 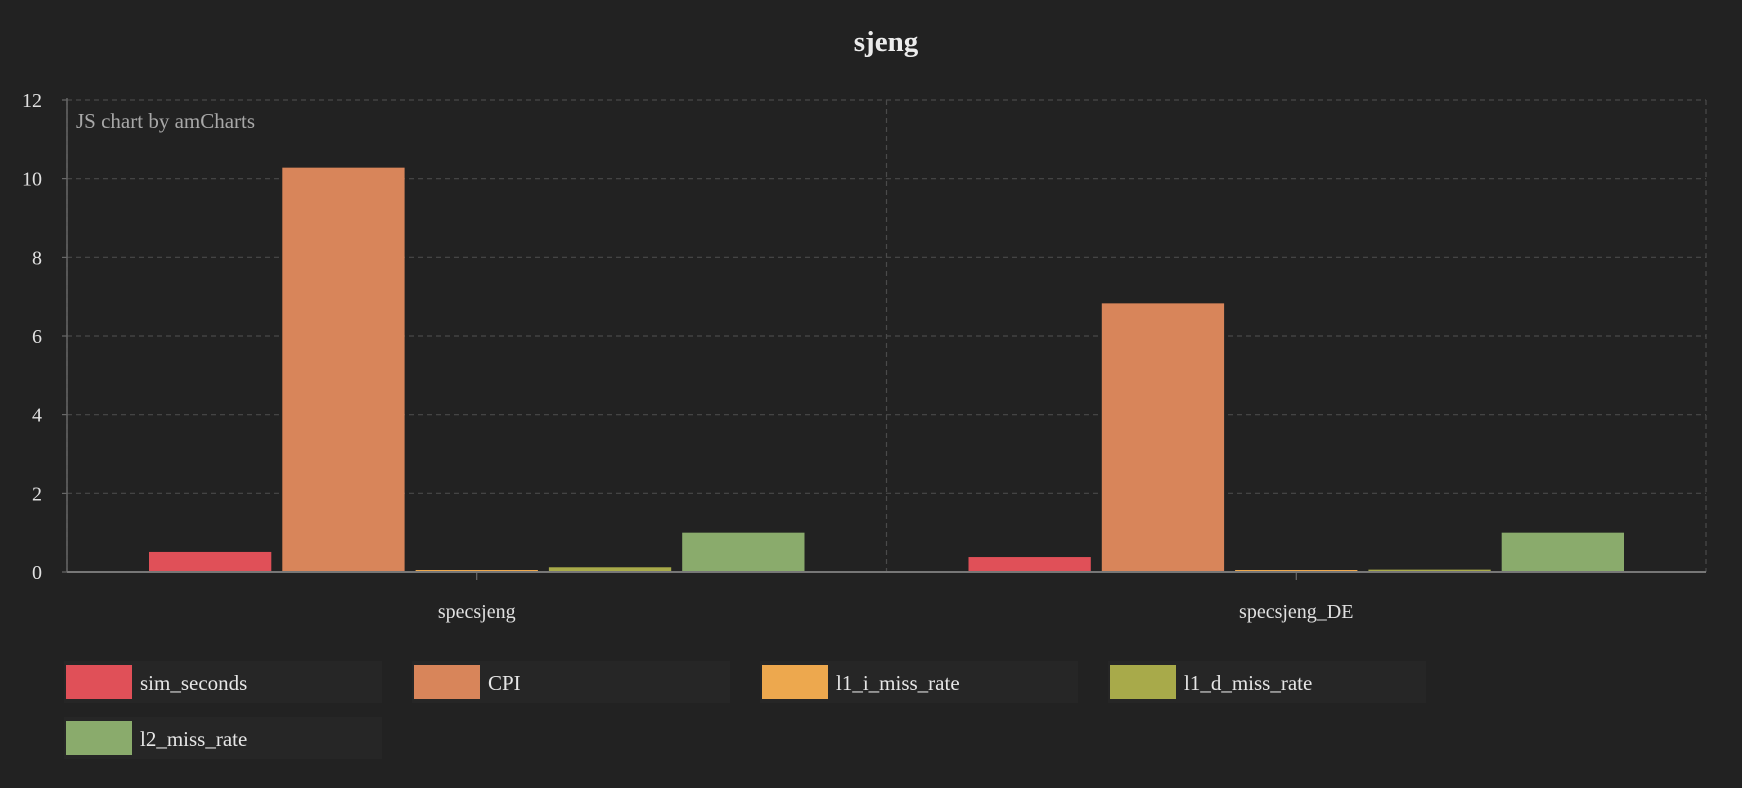 I want to click on legend-item-l1-d-miss-rate: l1_d_miss_rate, so click(x=1267, y=682).